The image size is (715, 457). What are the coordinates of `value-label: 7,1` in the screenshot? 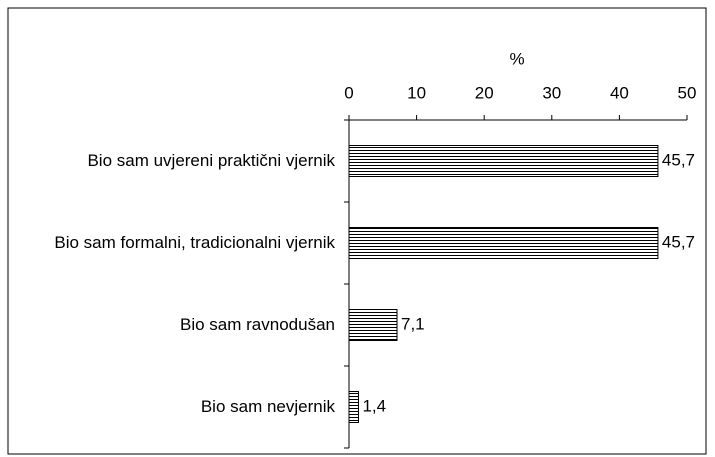 It's located at (413, 323).